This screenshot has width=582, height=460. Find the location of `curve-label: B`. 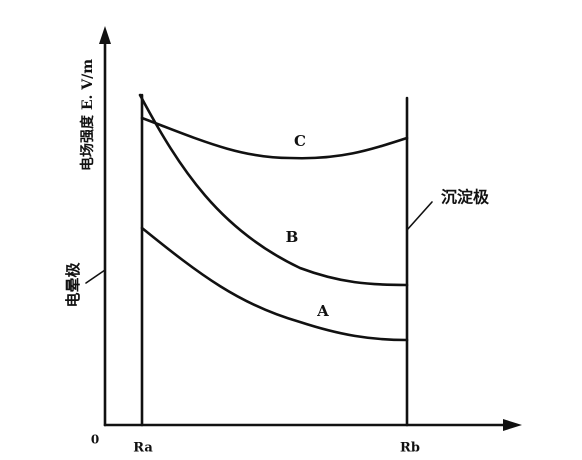

curve-label: B is located at coordinates (292, 237).